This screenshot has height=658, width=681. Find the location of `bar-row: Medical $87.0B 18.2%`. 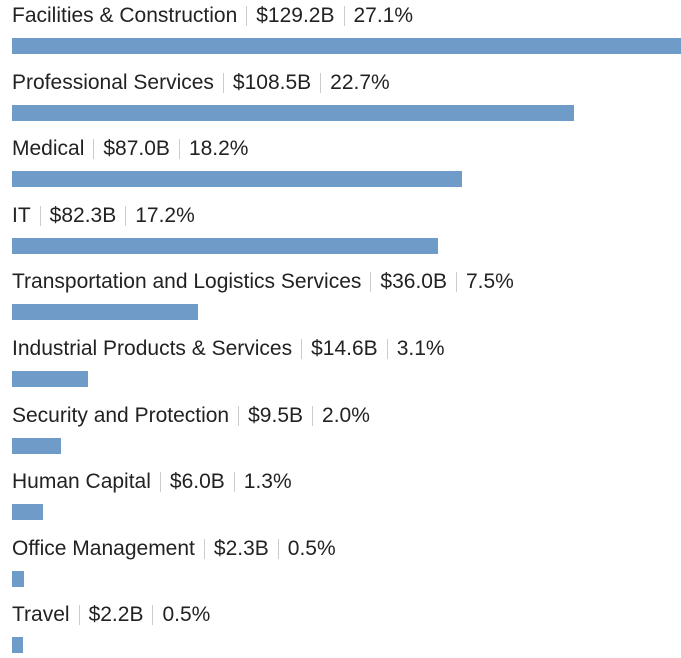

bar-row: Medical $87.0B 18.2% is located at coordinates (346, 166).